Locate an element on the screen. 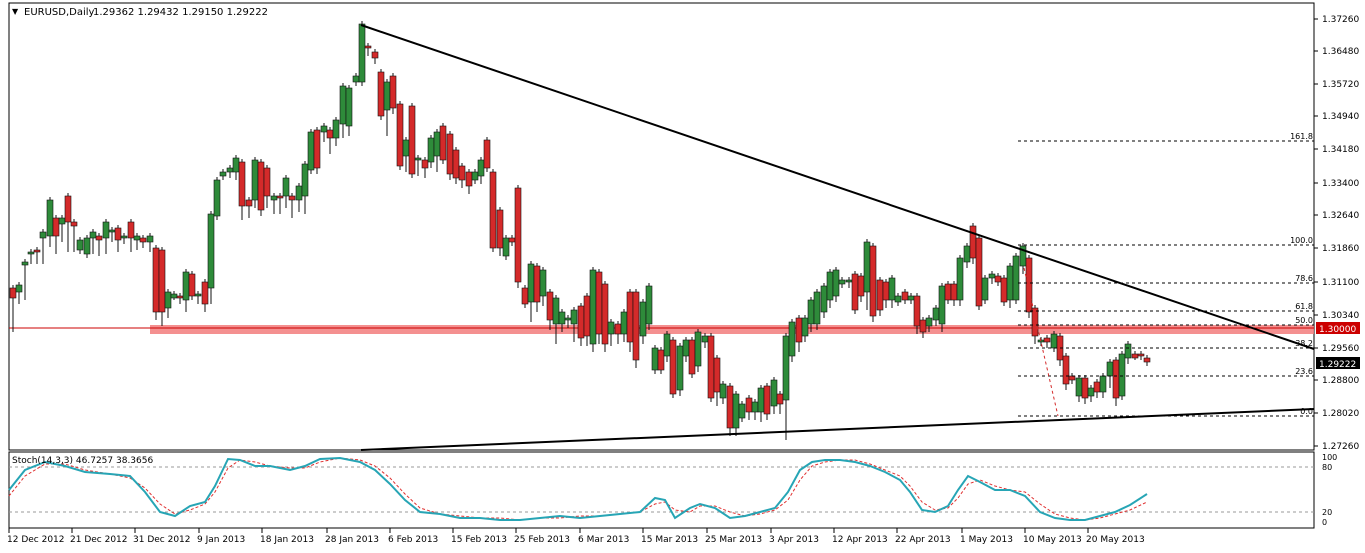  time-tick-label: 20 May 2013 is located at coordinates (1115, 540).